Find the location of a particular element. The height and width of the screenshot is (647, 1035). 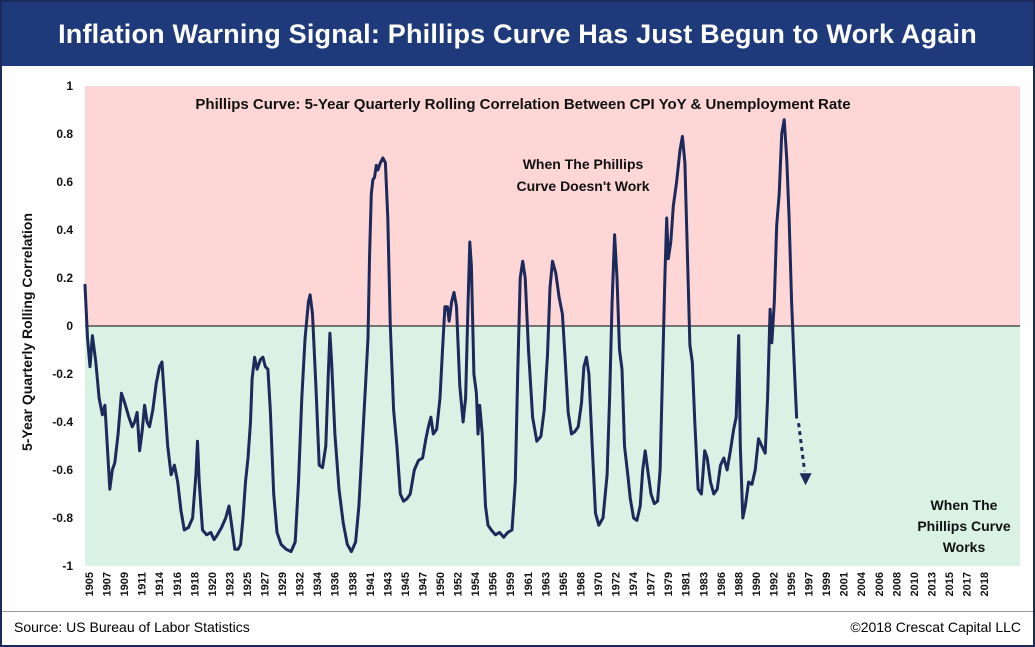

x-tick-label: 1965 is located at coordinates (564, 584).